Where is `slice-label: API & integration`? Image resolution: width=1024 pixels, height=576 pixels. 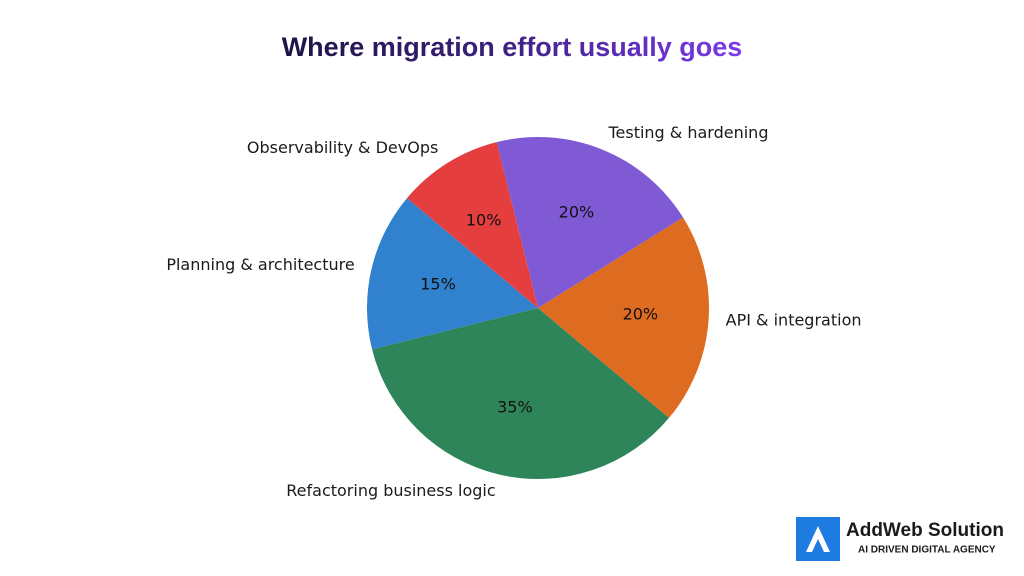 slice-label: API & integration is located at coordinates (794, 320).